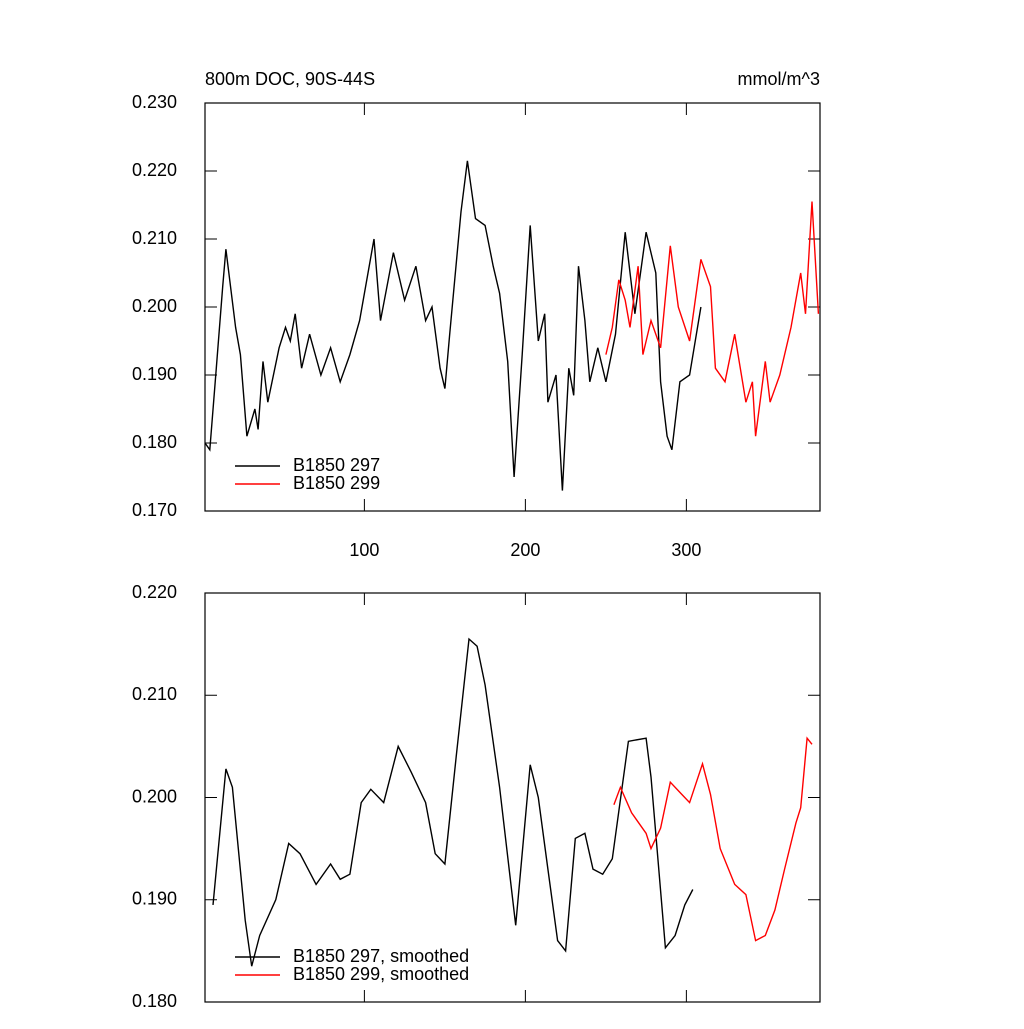  What do you see at coordinates (154, 102) in the screenshot?
I see `y-tick-label: 0.230` at bounding box center [154, 102].